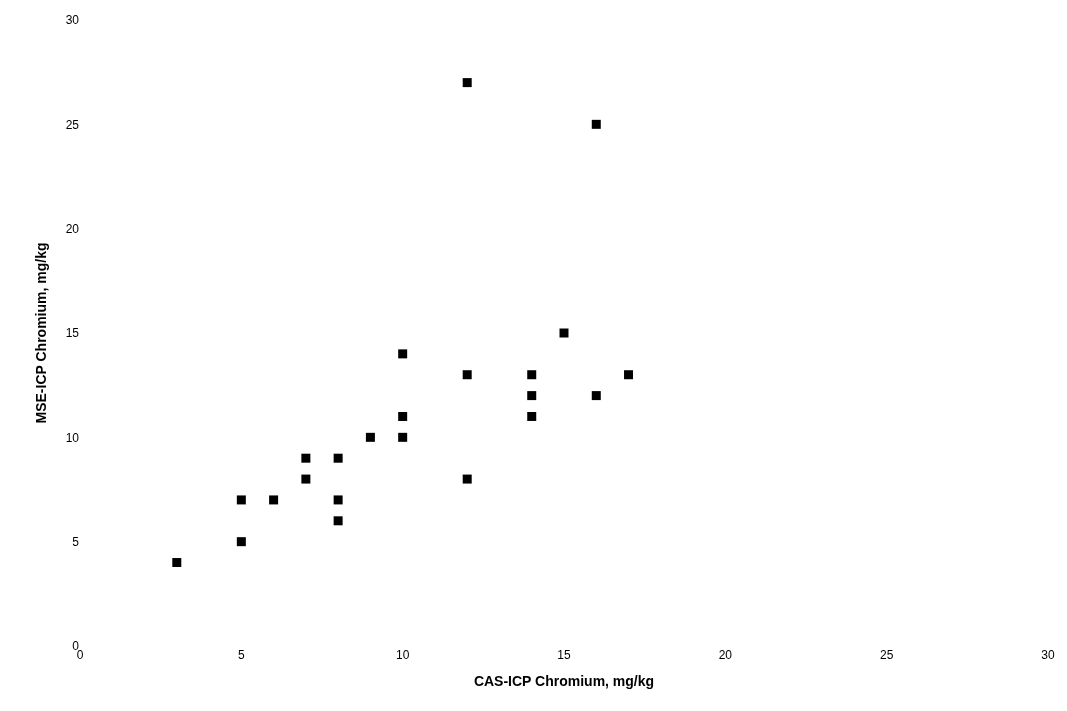  I want to click on x-tick-label: 10, so click(402, 655).